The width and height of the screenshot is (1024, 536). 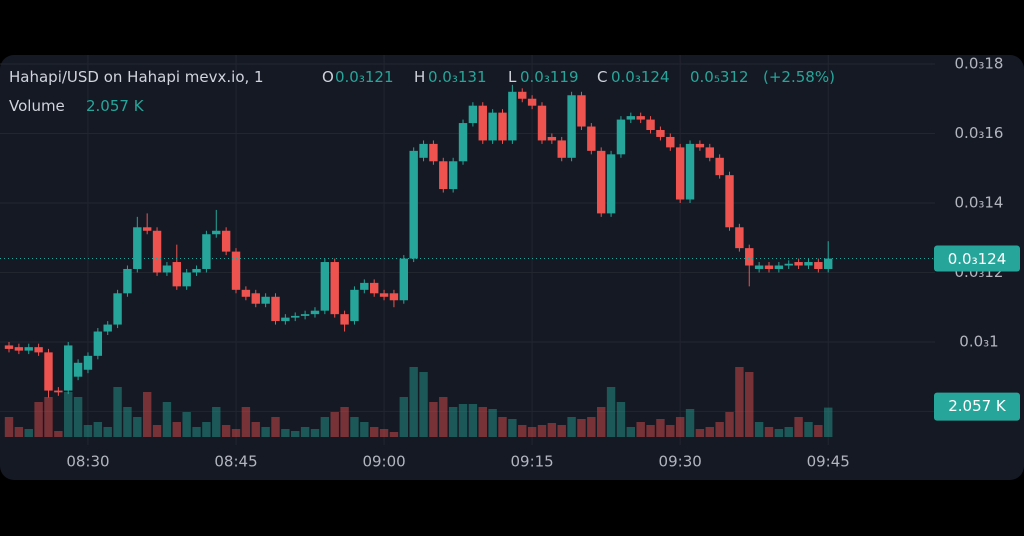 I want to click on change: 0.0₅312, so click(x=719, y=77).